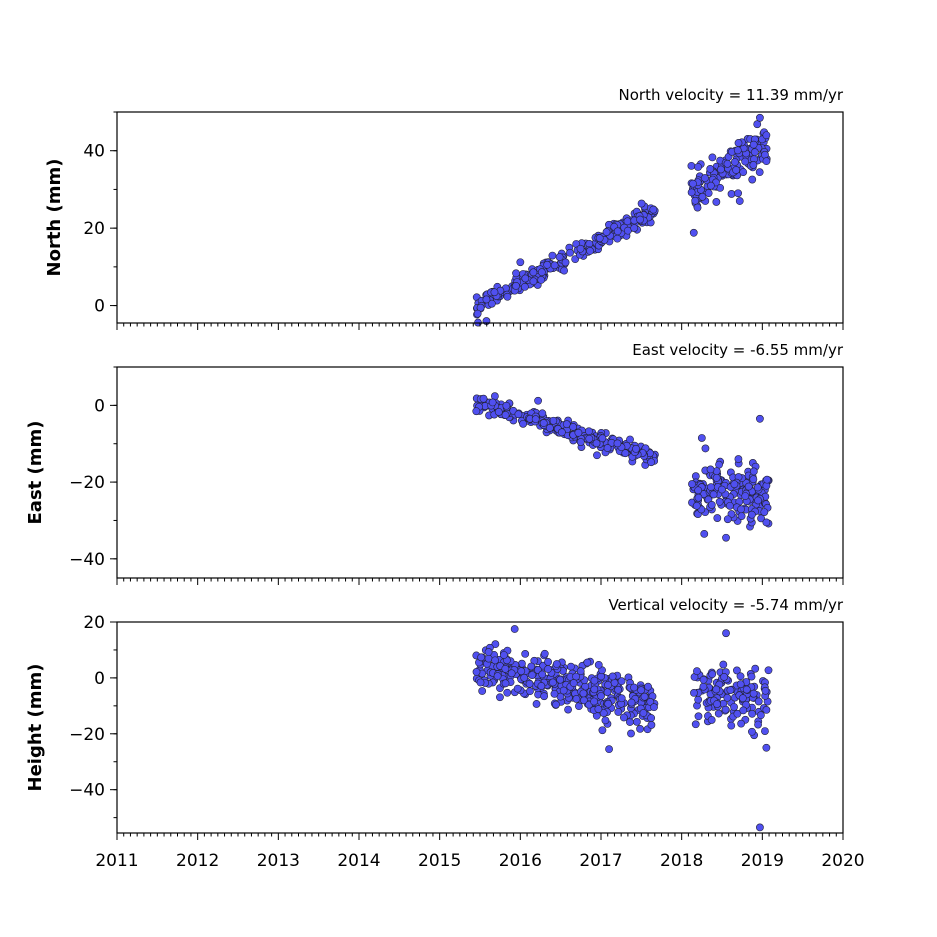 This screenshot has height=937, width=937. What do you see at coordinates (738, 350) in the screenshot?
I see `velocity-title: East velocity = -6.55 mm/yr` at bounding box center [738, 350].